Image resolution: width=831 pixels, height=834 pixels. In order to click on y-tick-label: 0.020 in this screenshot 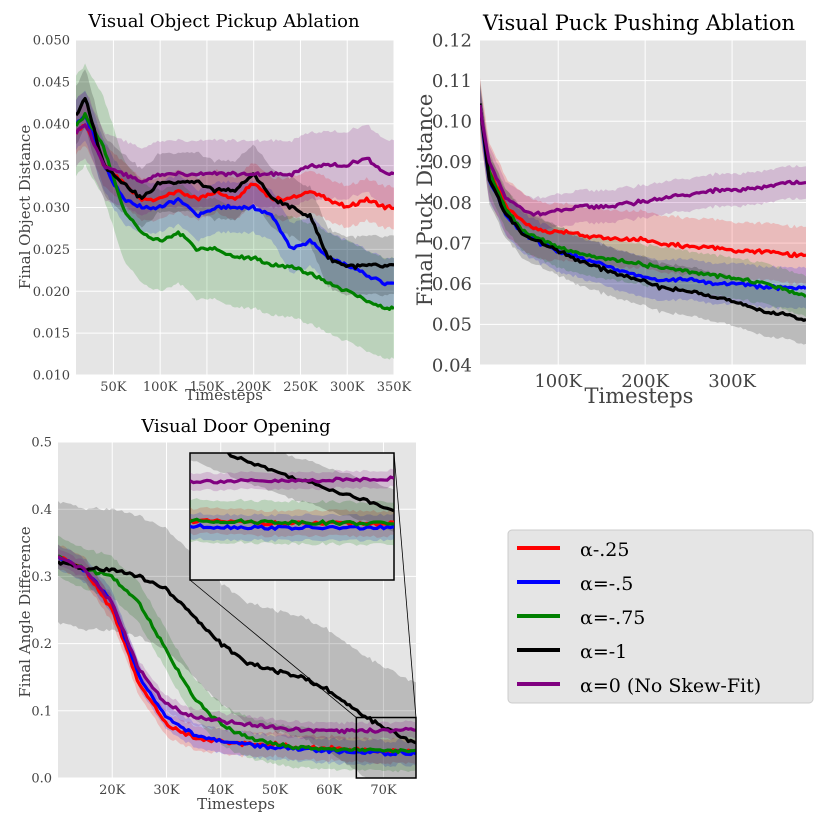, I will do `click(51, 292)`.